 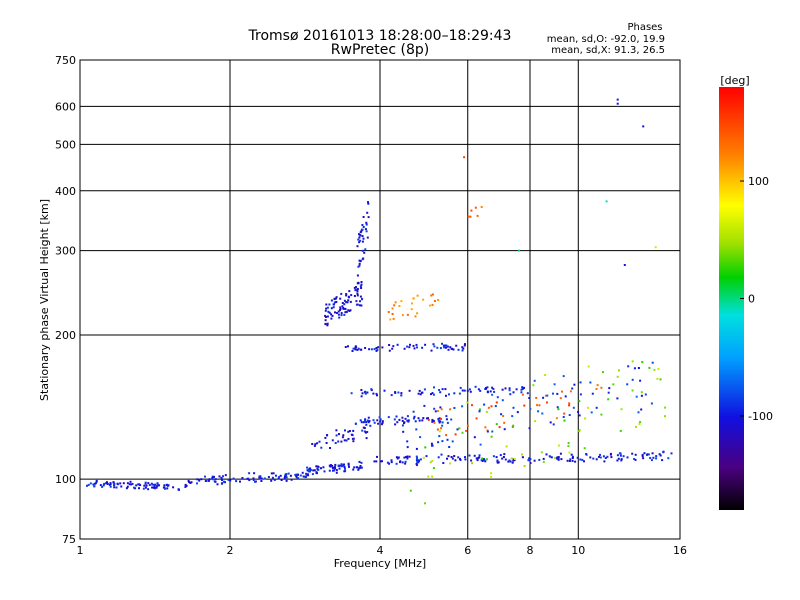 I want to click on x-tick-label: 6, so click(x=467, y=550).